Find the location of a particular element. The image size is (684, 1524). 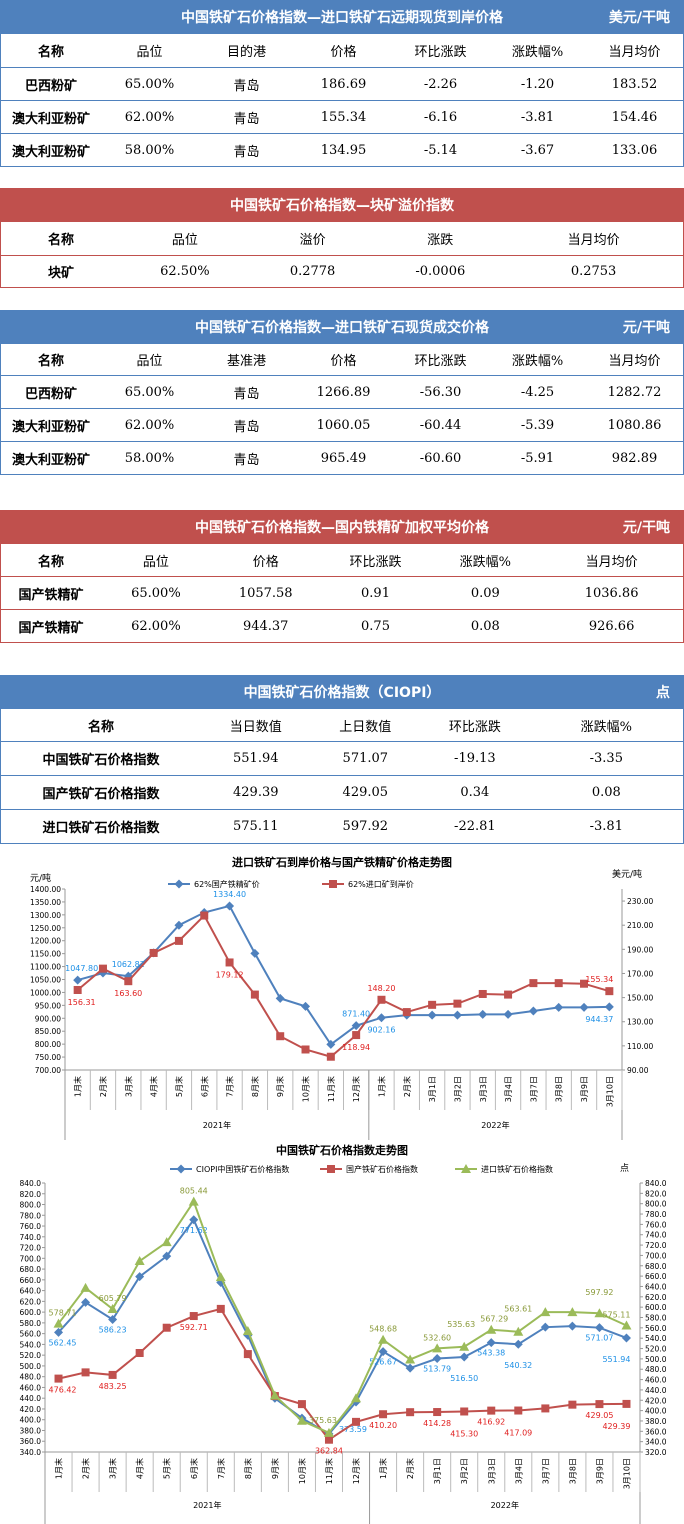

table-unit: 元/干吨 is located at coordinates (646, 528).